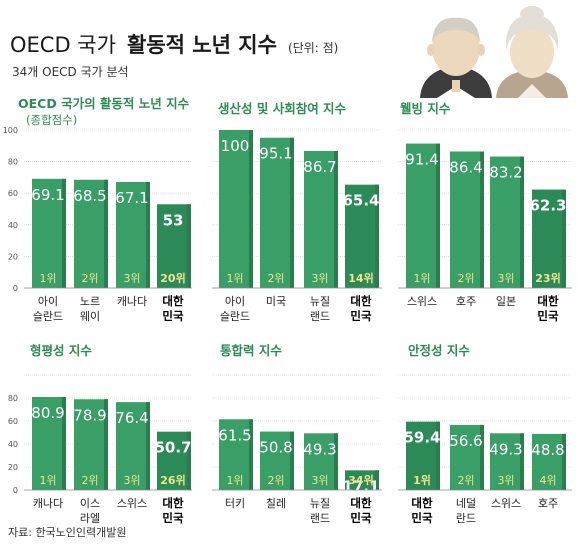  I want to click on rank-label: 4위, so click(547, 480).